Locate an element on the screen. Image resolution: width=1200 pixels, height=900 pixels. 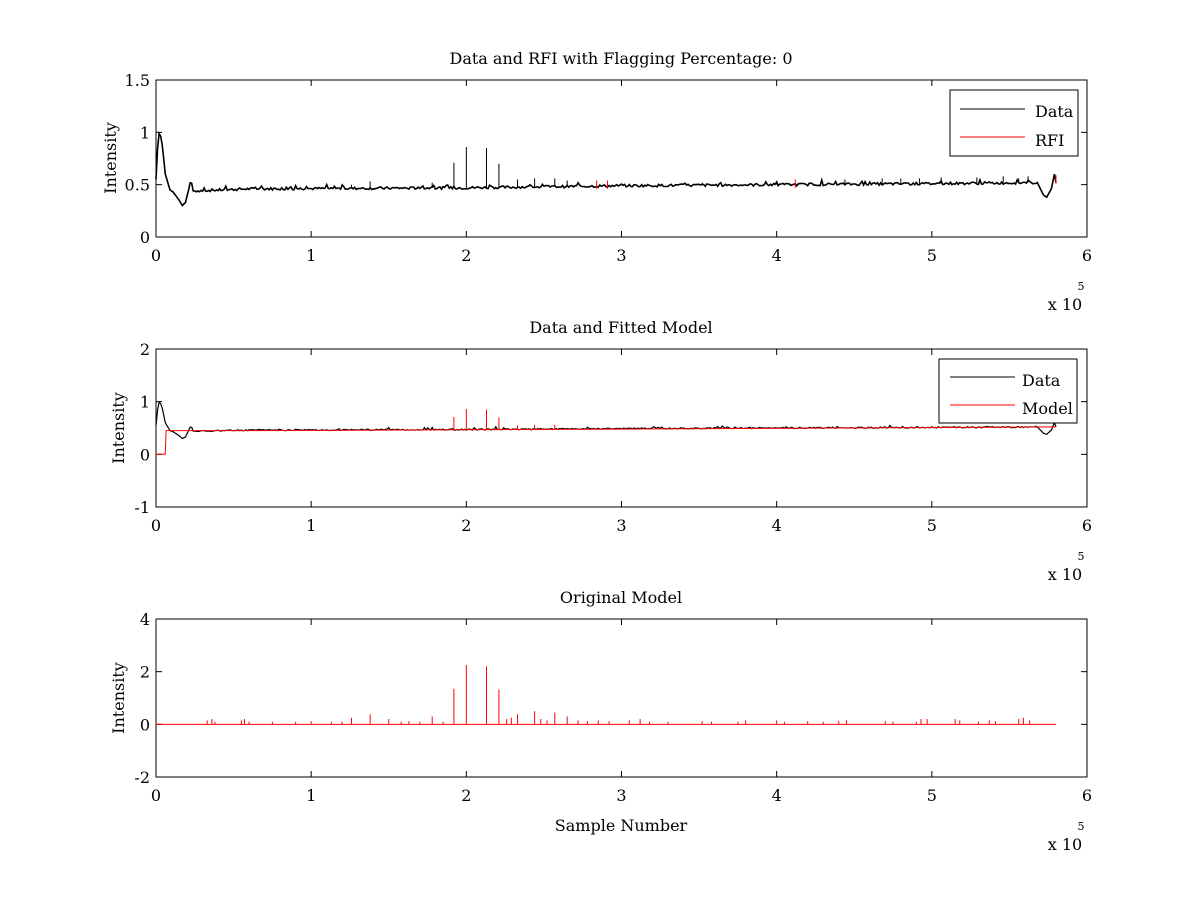
panel1-ylabel: Intensity is located at coordinates (110, 158).